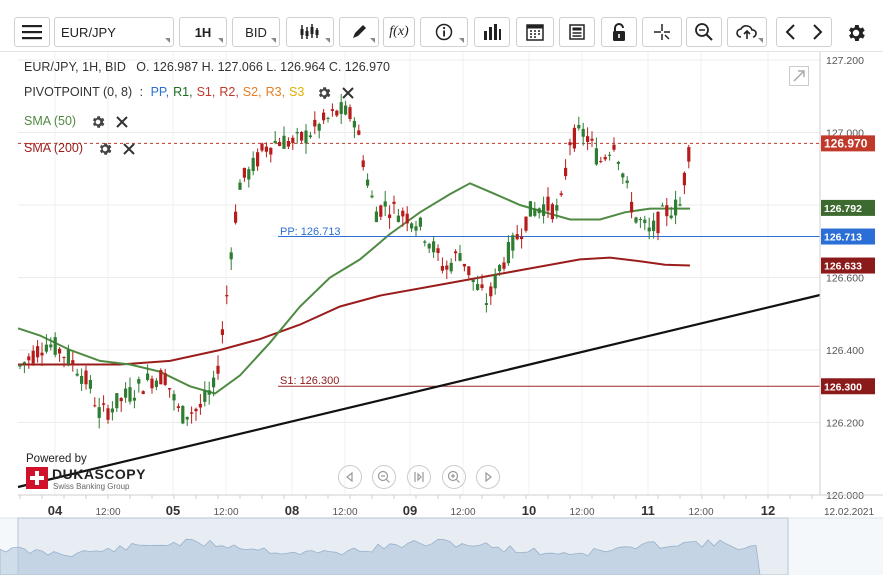 The width and height of the screenshot is (883, 575). Describe the element at coordinates (747, 32) in the screenshot. I see `export-button` at that location.